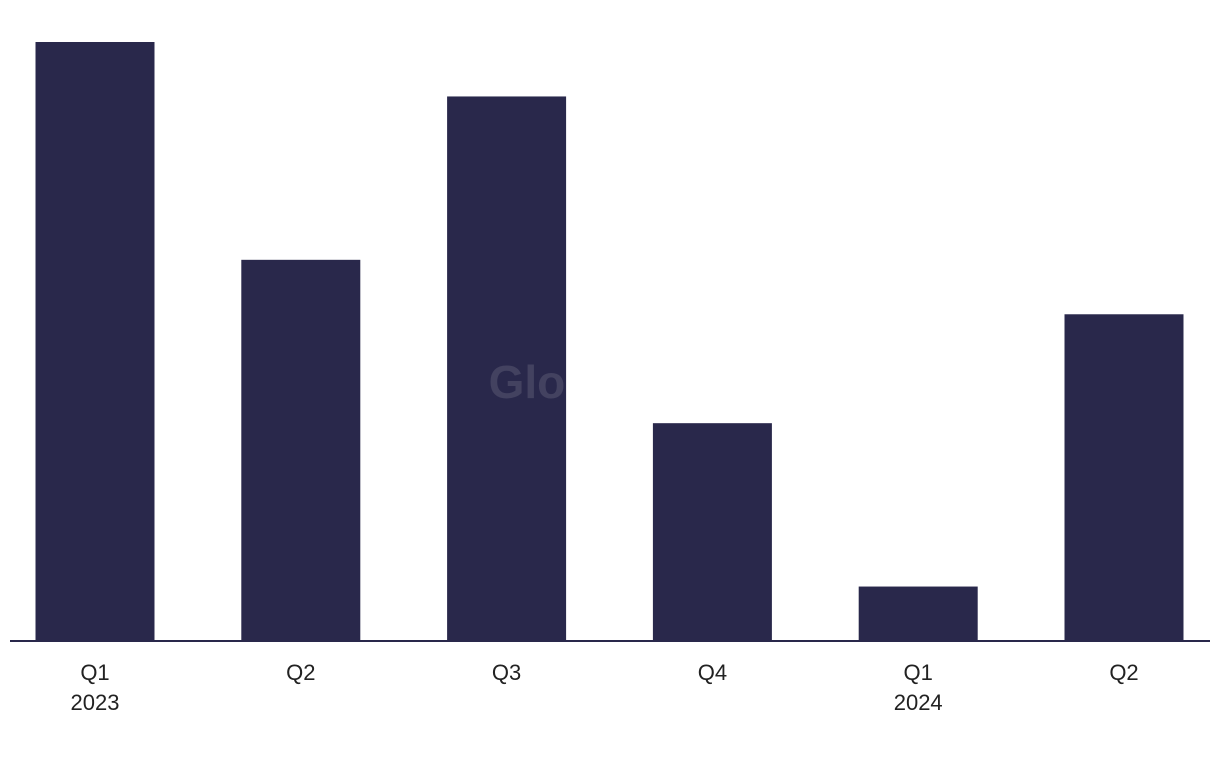 Image resolution: width=1220 pixels, height=768 pixels. What do you see at coordinates (95, 702) in the screenshot?
I see `x-year-label: 2023` at bounding box center [95, 702].